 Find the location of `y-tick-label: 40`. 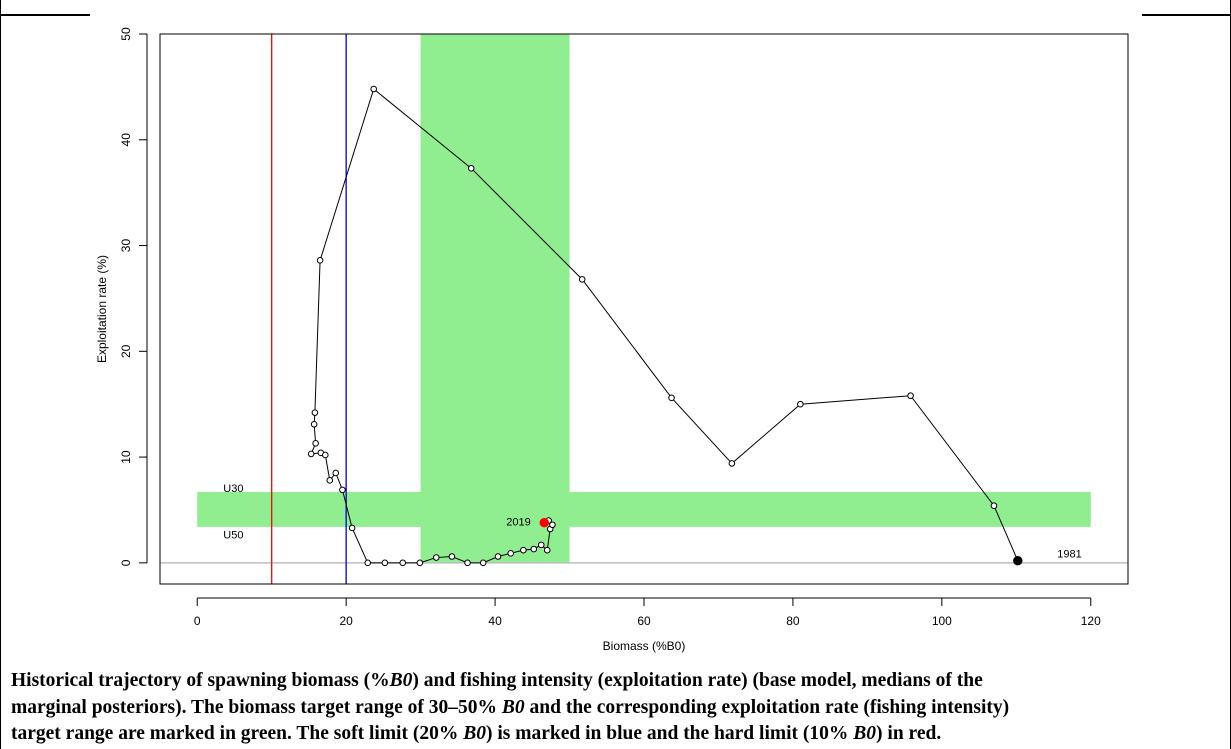

y-tick-label: 40 is located at coordinates (126, 140).